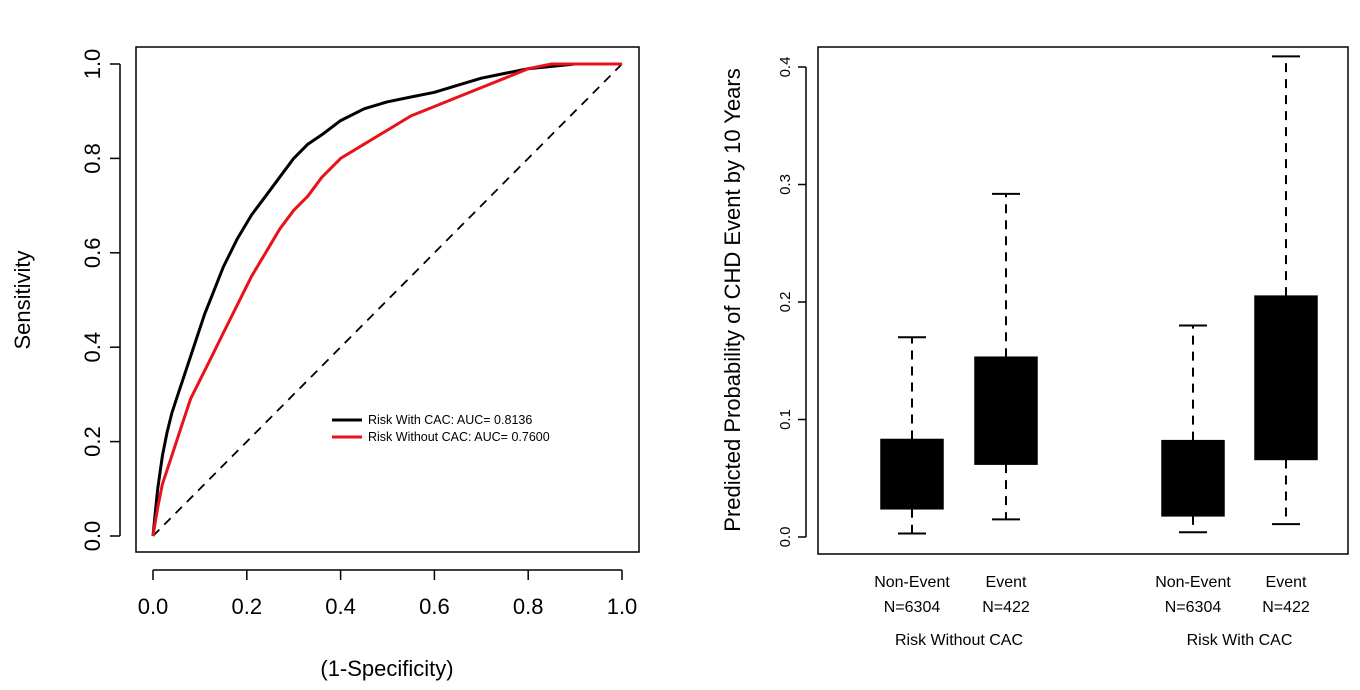  I want to click on box-y-tick-label-4: 0.4, so click(785, 67).